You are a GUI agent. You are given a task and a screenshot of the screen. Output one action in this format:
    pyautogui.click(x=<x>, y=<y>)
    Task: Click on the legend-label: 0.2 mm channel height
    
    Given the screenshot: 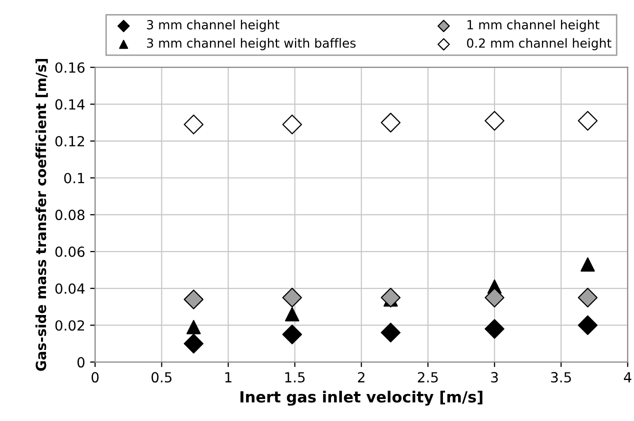 What is the action you would take?
    pyautogui.click(x=539, y=44)
    